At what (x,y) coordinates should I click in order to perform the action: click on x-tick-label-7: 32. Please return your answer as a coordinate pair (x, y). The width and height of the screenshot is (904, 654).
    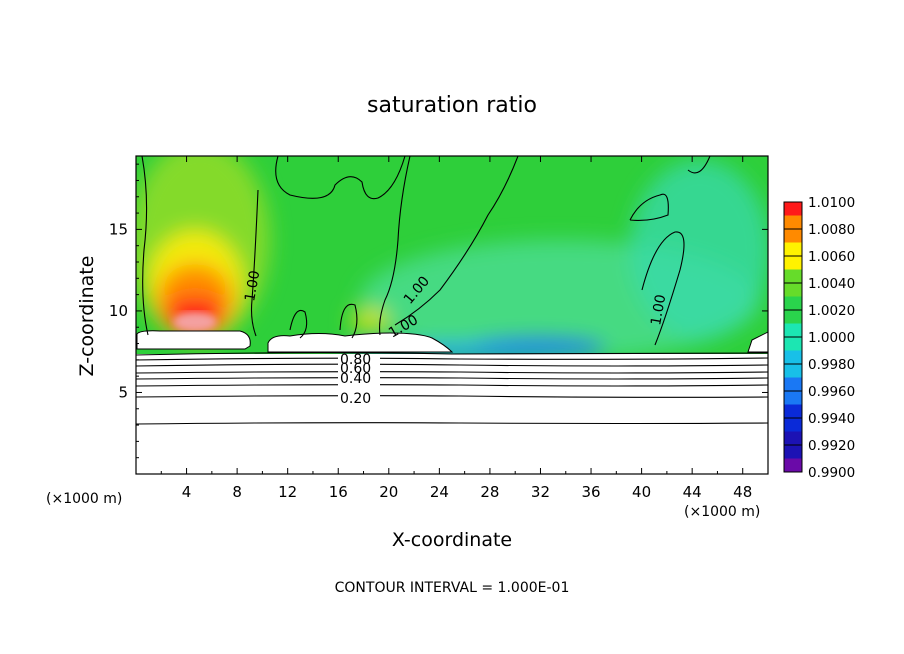
    Looking at the image, I should click on (540, 492).